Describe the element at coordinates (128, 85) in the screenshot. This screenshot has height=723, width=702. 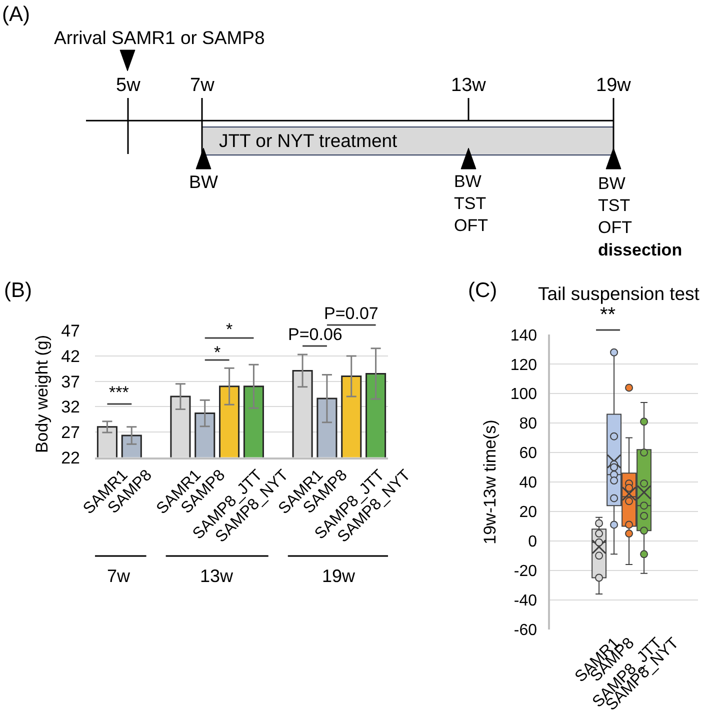
I see `text: 5w` at that location.